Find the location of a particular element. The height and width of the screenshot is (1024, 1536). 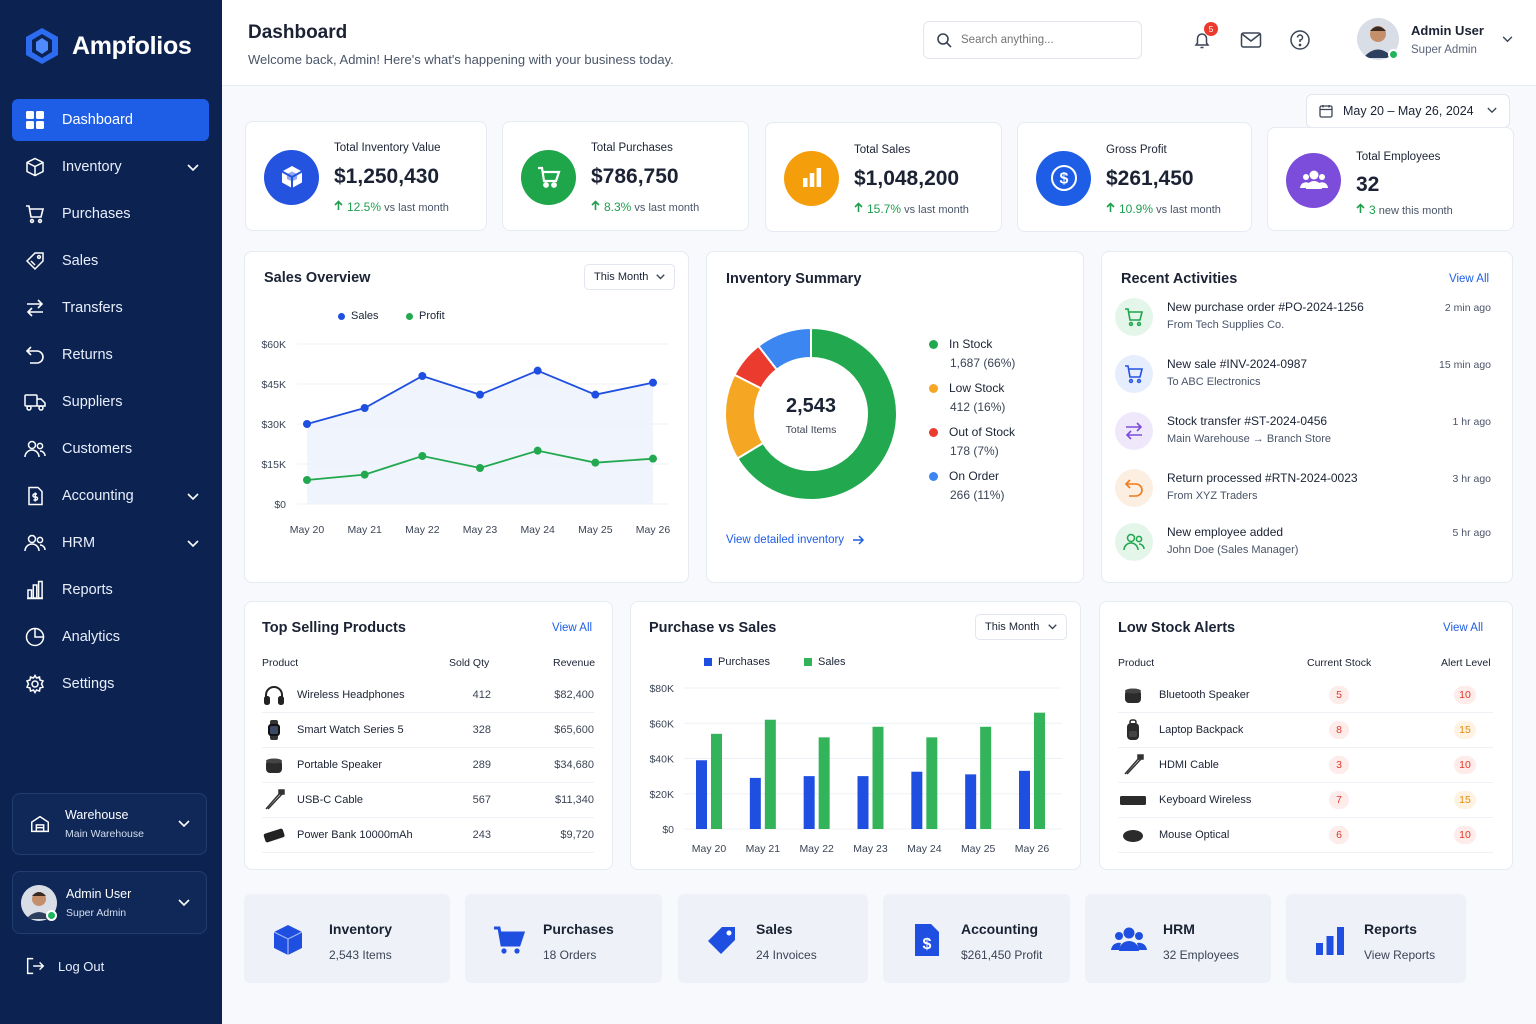

app-logo: Ampfolios is located at coordinates (107, 46).